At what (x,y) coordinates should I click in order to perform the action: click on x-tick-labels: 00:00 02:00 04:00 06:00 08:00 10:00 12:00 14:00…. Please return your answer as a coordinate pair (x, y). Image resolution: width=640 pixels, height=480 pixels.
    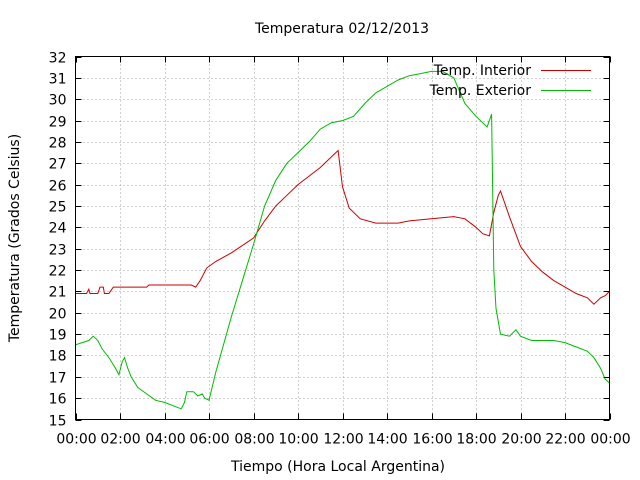
    Looking at the image, I should click on (343, 440).